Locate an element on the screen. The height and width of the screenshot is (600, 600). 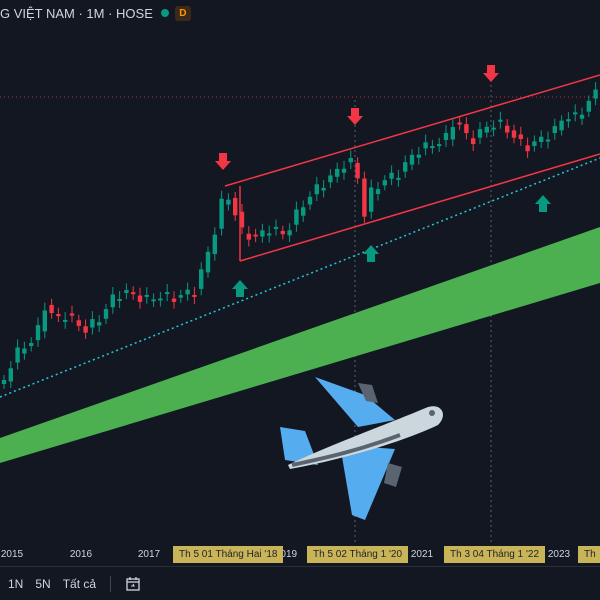
delay-badge: D is located at coordinates (182, 13).